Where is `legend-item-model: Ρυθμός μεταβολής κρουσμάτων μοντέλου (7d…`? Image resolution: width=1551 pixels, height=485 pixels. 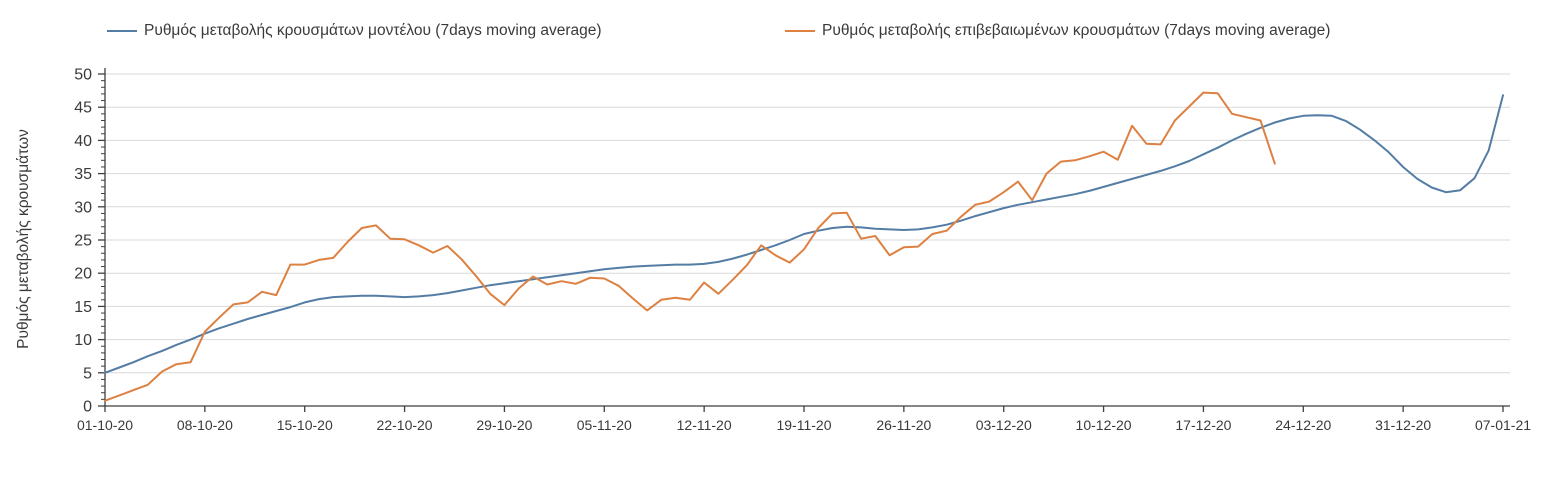
legend-item-model: Ρυθμός μεταβολής κρουσμάτων μοντέλου (7d… is located at coordinates (354, 31).